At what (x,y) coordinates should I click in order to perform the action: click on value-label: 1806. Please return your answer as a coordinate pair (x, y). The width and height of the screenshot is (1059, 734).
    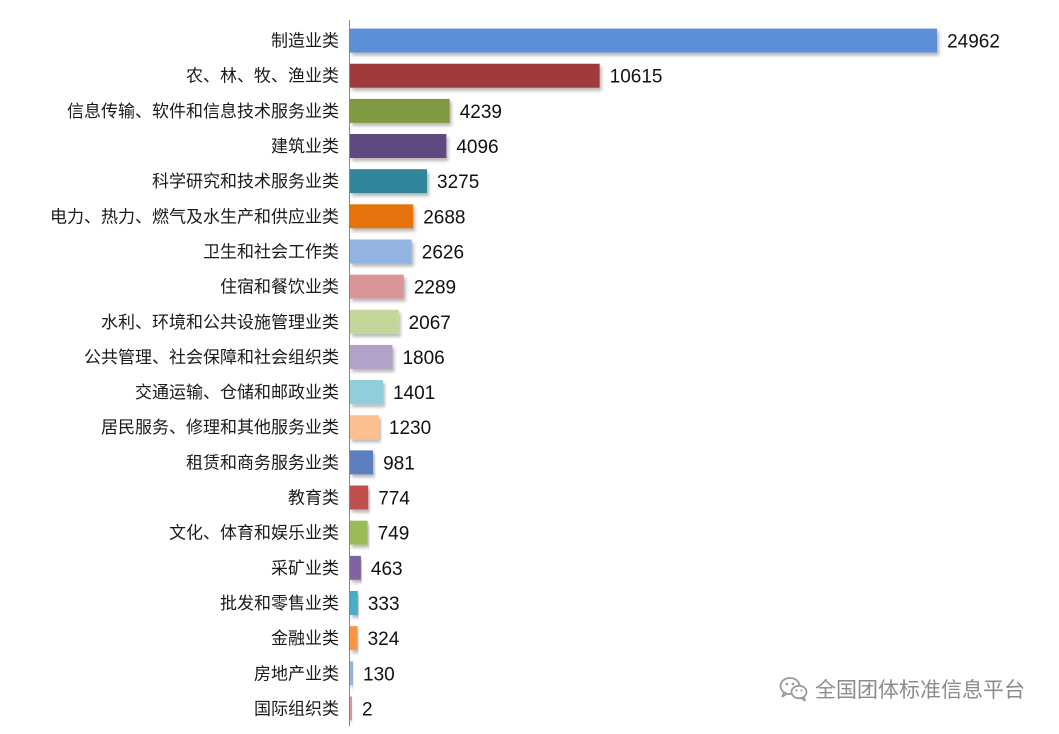
    Looking at the image, I should click on (423, 358).